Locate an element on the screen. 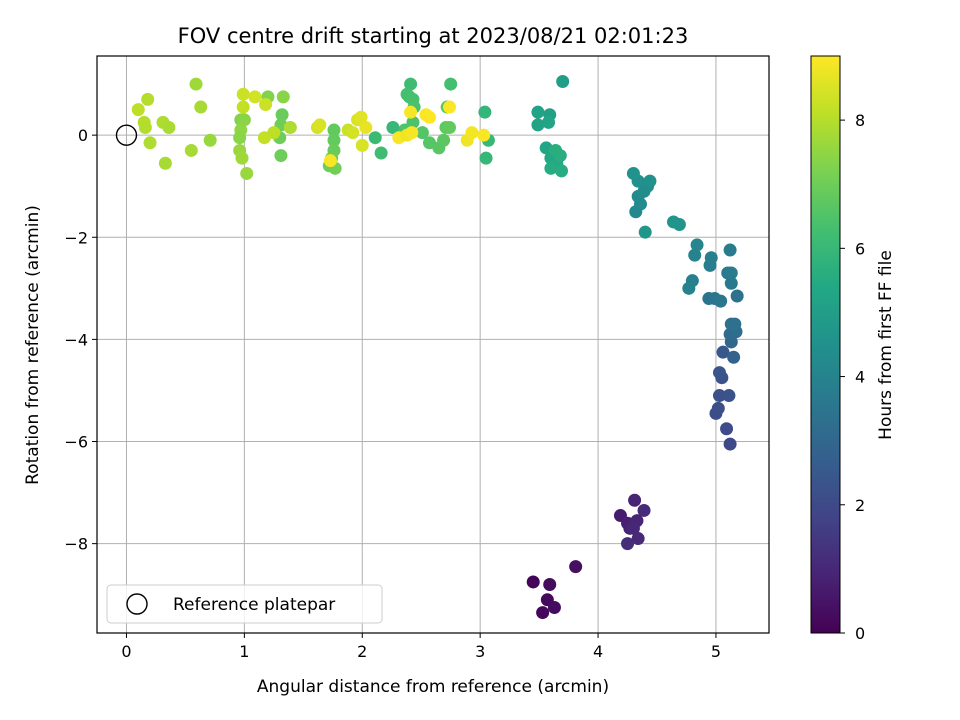 The height and width of the screenshot is (720, 960). reference-platepar-marker is located at coordinates (126, 135).